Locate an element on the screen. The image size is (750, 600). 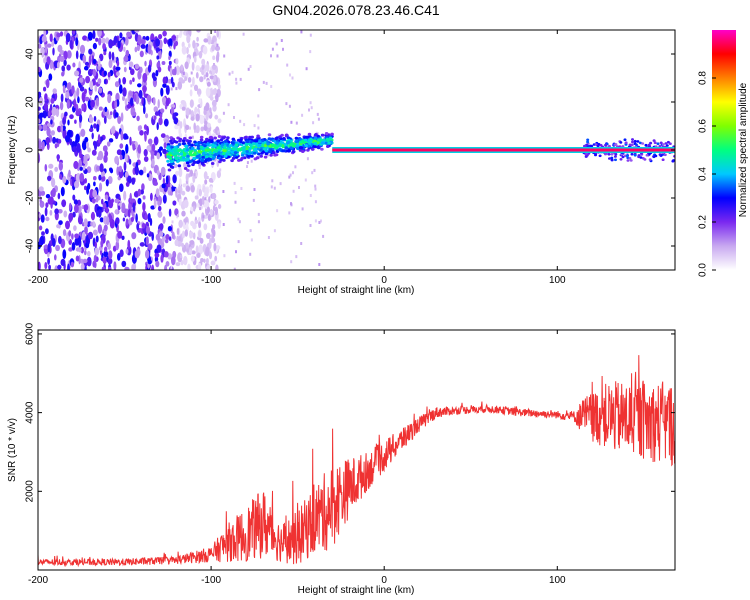
y-tick-label: 40 is located at coordinates (30, 54).